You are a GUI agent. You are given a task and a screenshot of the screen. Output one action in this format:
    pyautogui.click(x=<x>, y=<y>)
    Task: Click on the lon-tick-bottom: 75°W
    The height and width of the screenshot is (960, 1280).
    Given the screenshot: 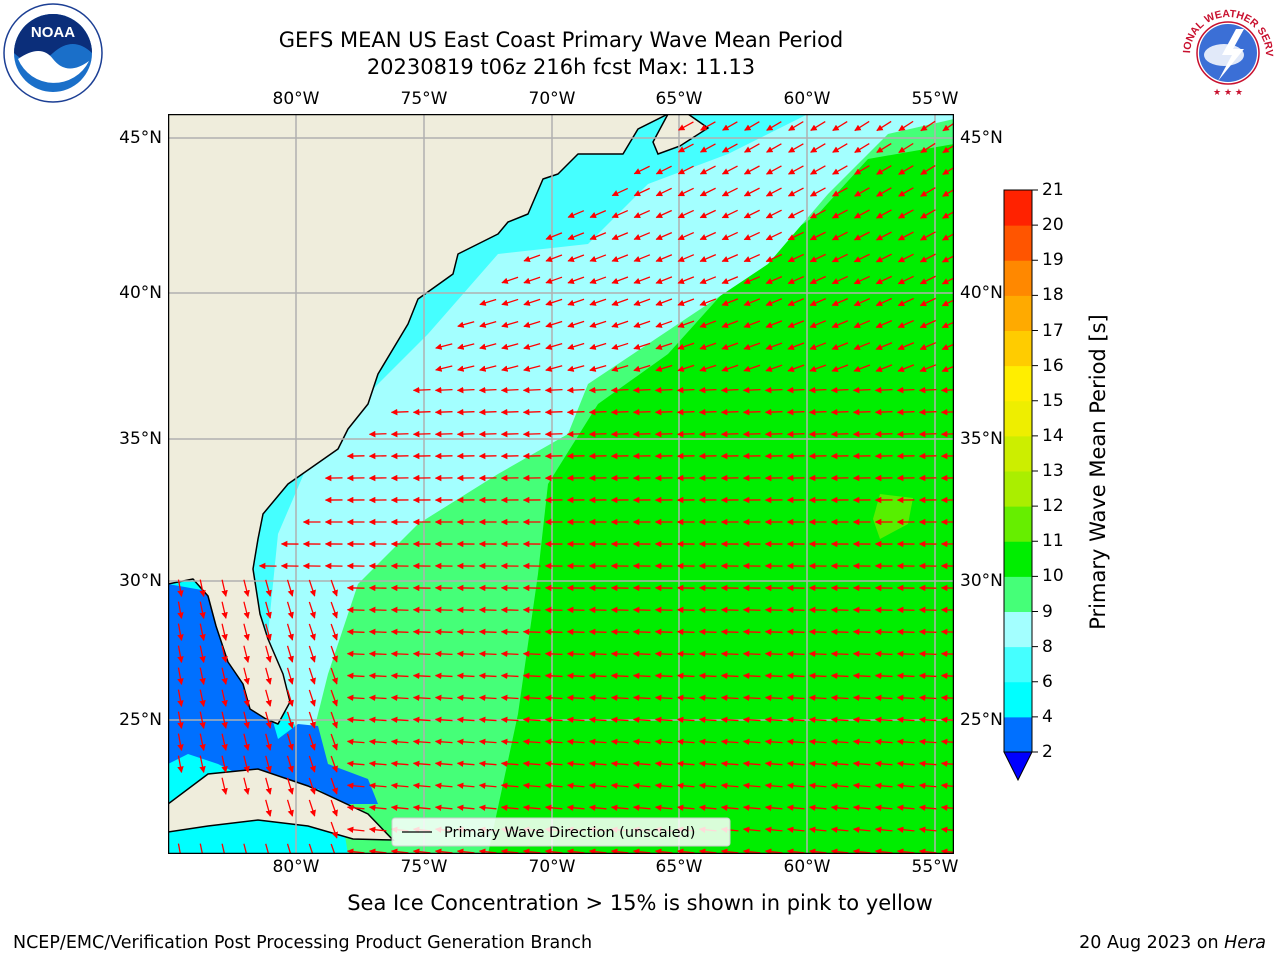 What is the action you would take?
    pyautogui.click(x=424, y=867)
    